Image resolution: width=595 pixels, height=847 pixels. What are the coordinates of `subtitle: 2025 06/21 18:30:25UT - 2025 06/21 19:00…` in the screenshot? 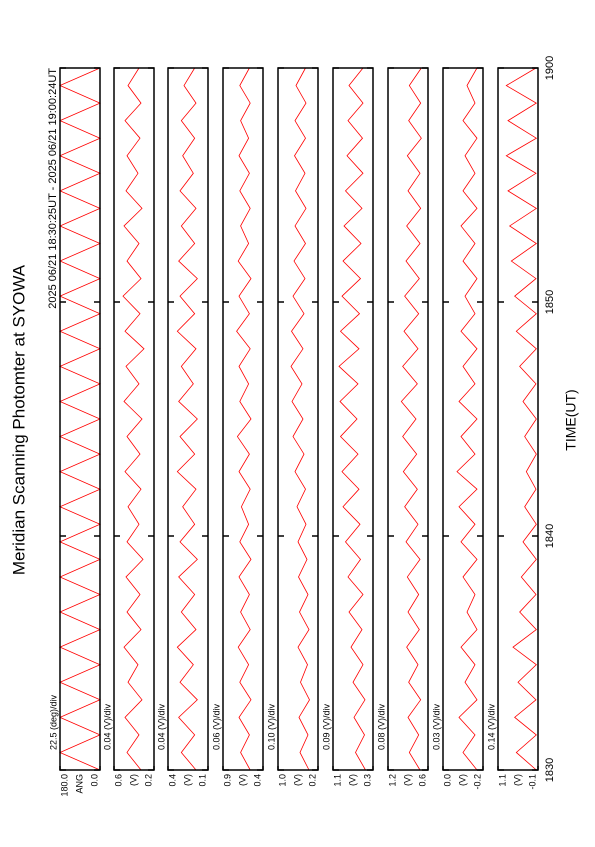 It's located at (53, 188).